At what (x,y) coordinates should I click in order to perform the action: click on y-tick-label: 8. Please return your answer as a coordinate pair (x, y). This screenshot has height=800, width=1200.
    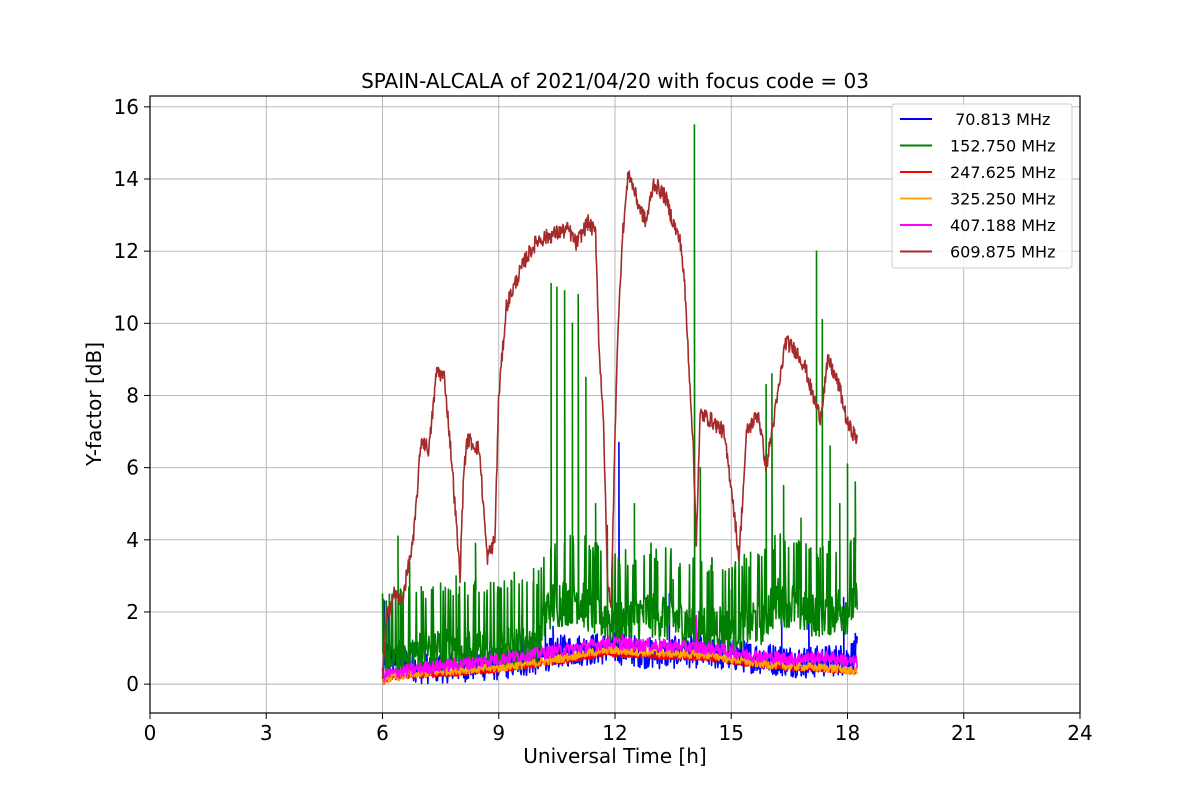
    Looking at the image, I should click on (132, 395).